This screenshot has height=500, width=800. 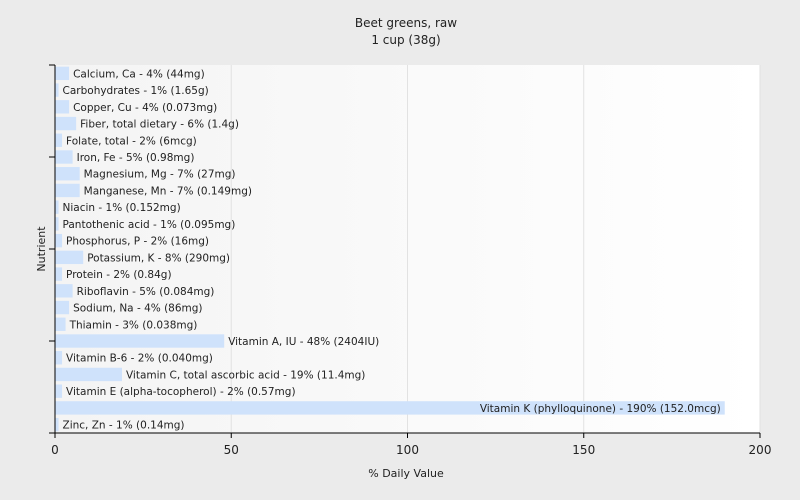 What do you see at coordinates (52, 249) in the screenshot?
I see `y-axis-ticks` at bounding box center [52, 249].